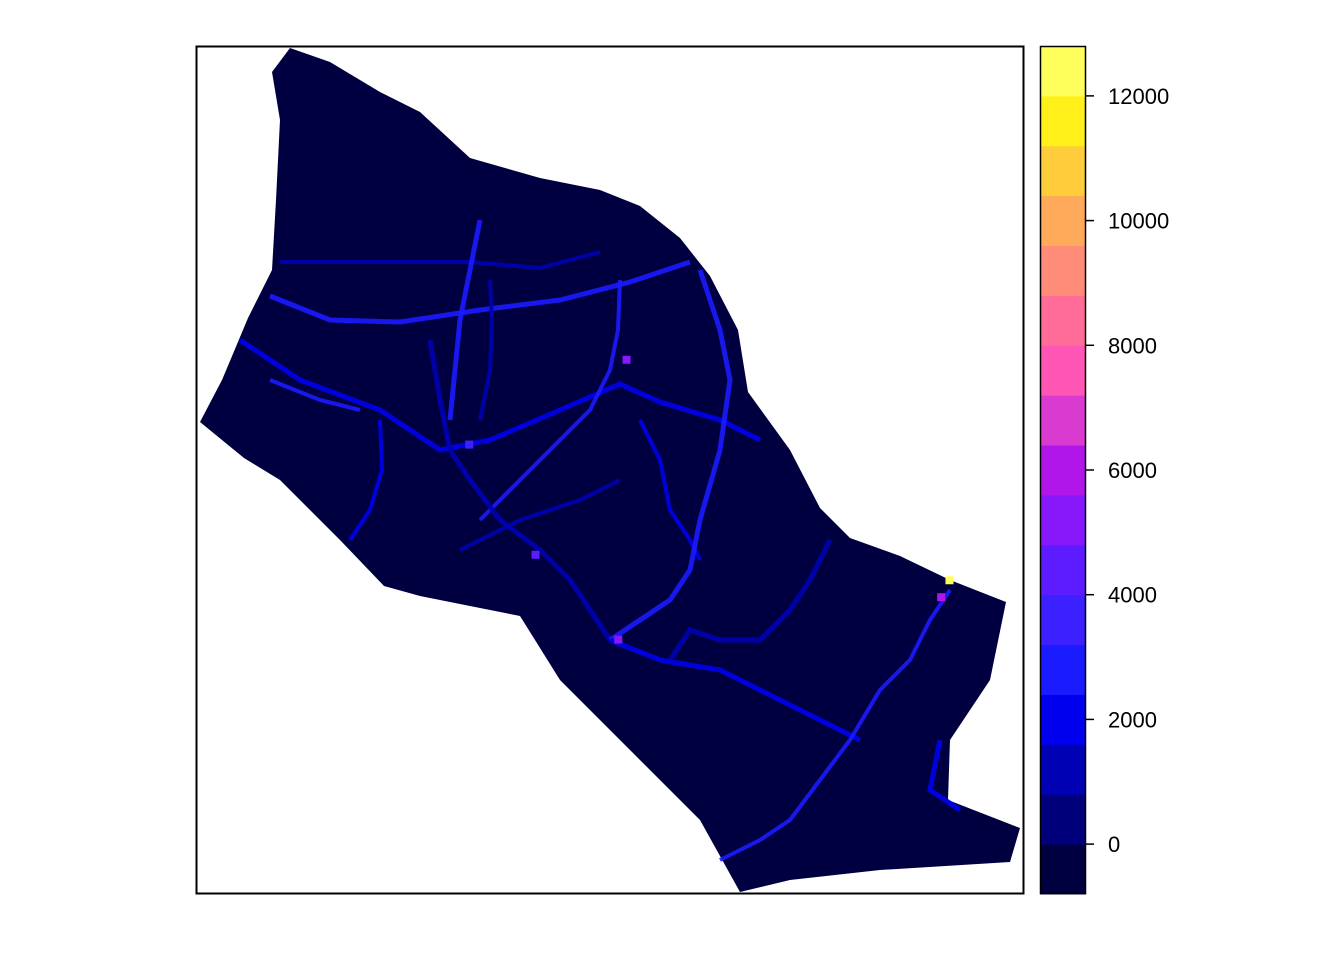 This screenshot has height=960, width=1344. Describe the element at coordinates (1132, 470) in the screenshot. I see `colorbar-tick-label: 6000` at that location.